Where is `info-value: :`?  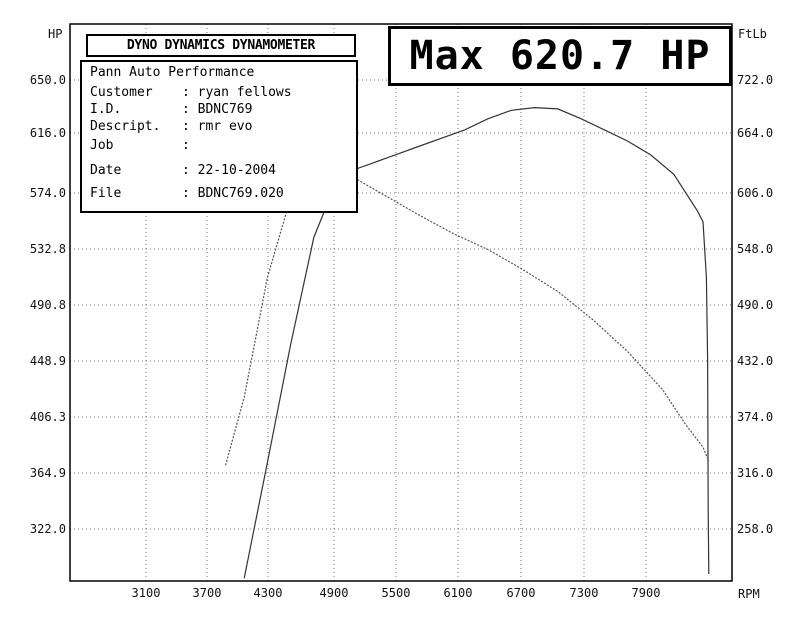
info-value: : is located at coordinates (186, 145).